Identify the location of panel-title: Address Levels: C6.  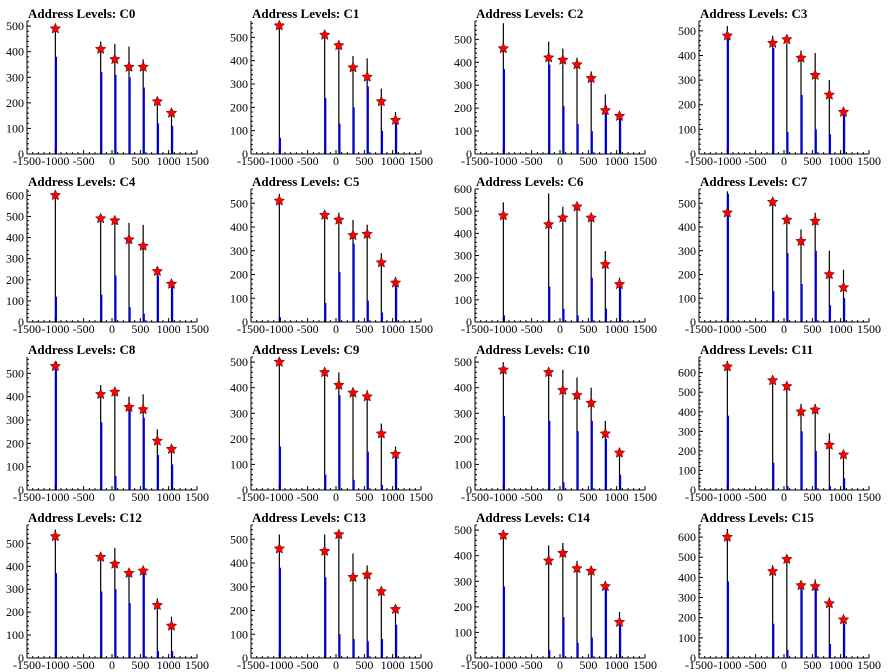
(530, 181).